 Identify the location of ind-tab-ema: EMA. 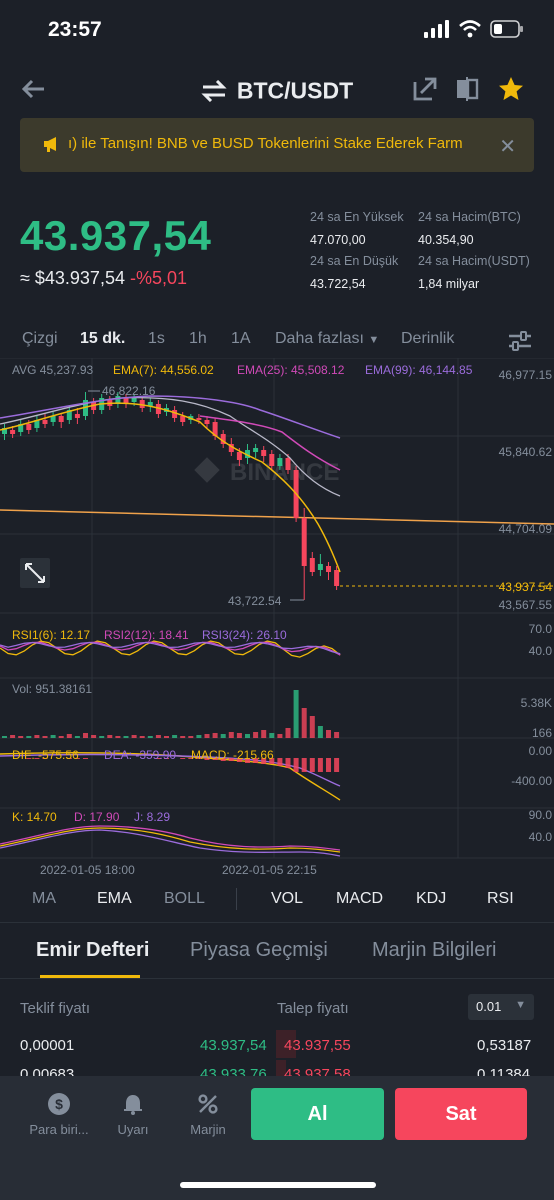
(114, 898).